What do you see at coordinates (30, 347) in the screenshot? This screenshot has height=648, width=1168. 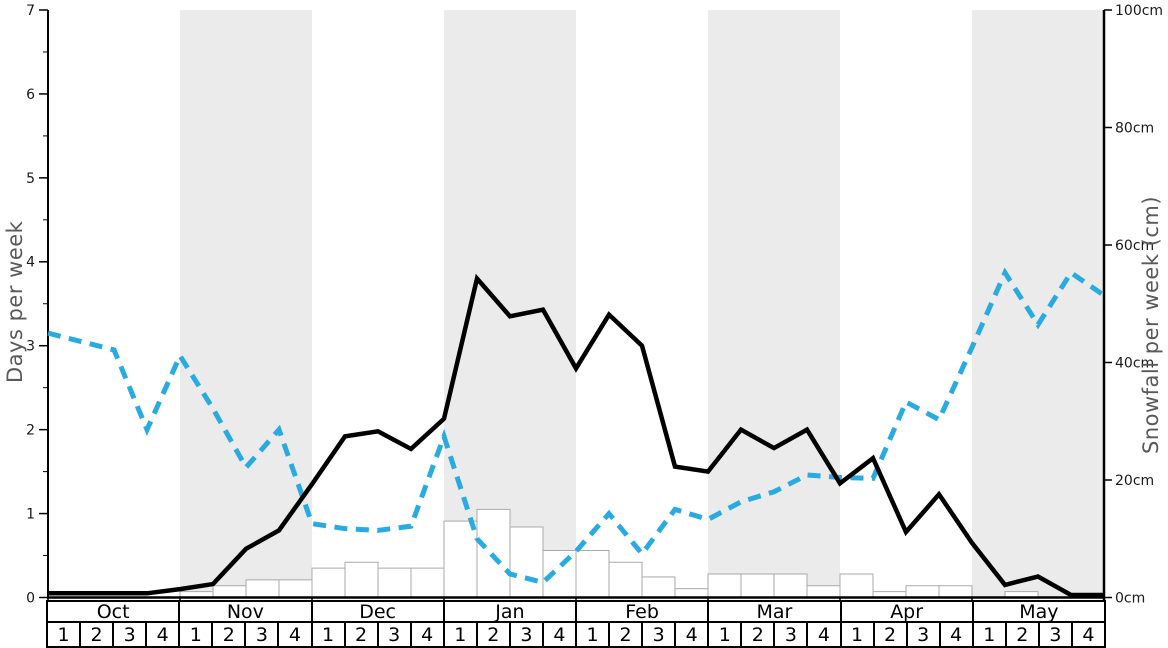 I see `left-axis-tick-label: 3` at bounding box center [30, 347].